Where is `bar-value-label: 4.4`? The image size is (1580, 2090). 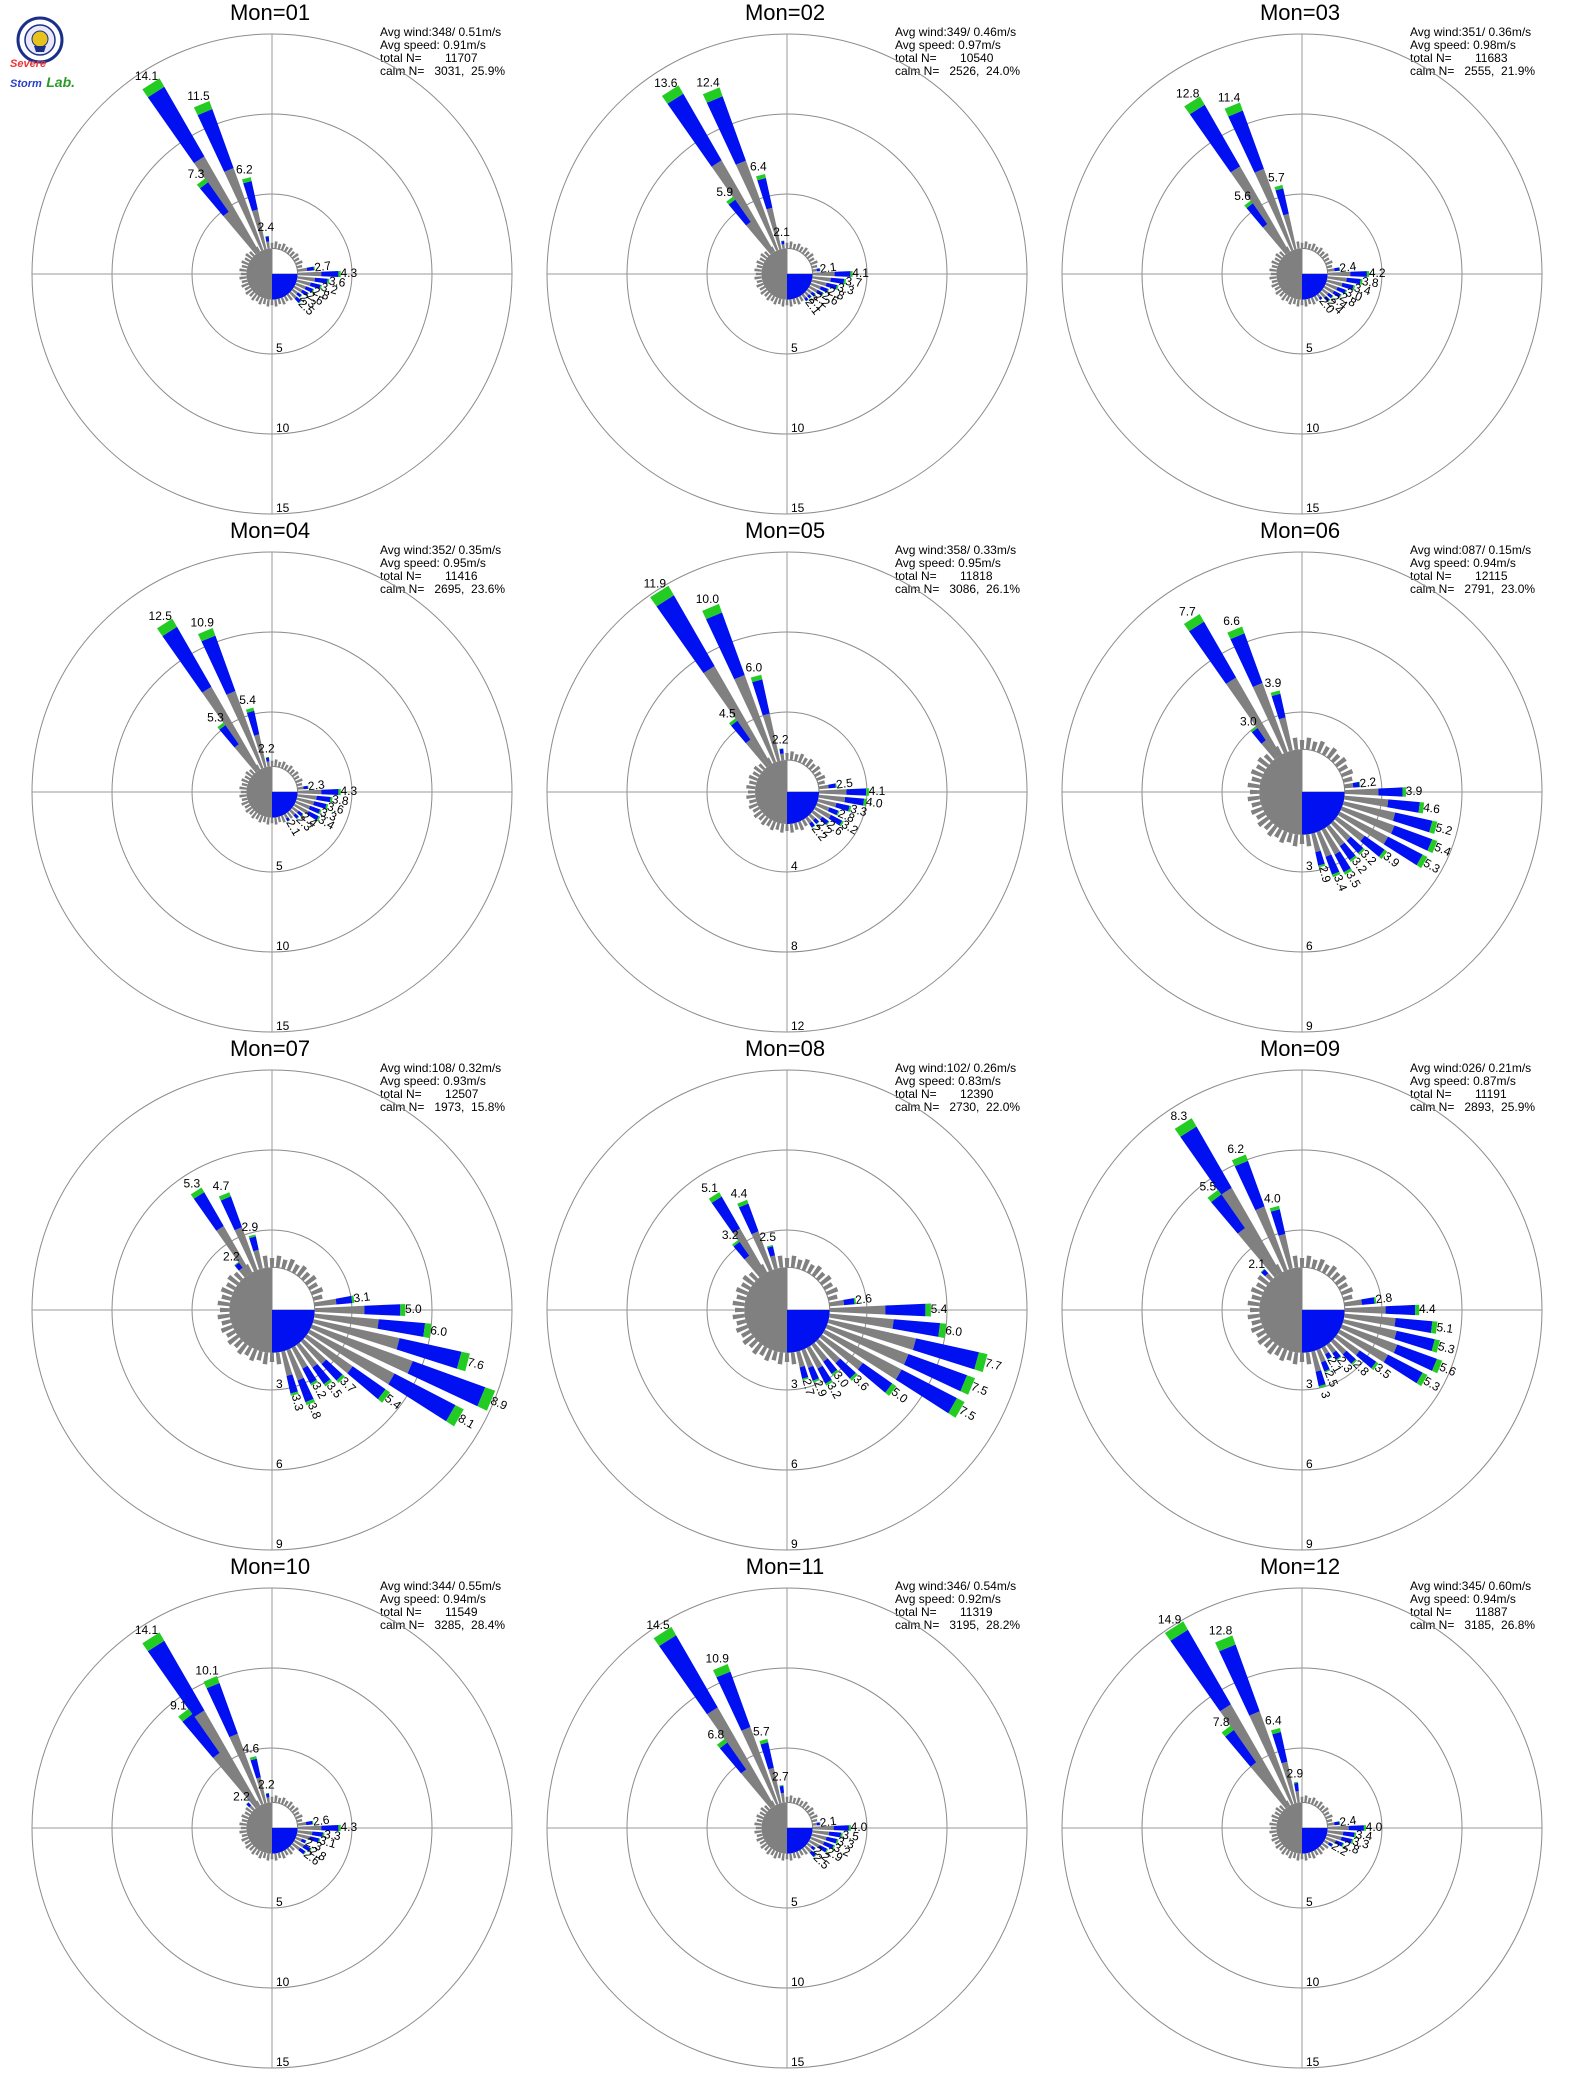 bar-value-label: 4.4 is located at coordinates (739, 1193).